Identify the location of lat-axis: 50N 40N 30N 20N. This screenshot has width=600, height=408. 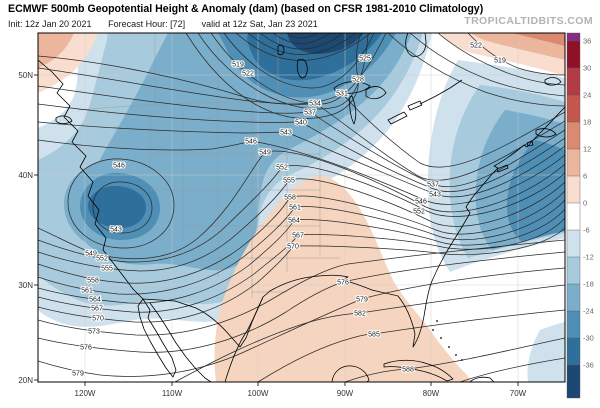
(28, 228).